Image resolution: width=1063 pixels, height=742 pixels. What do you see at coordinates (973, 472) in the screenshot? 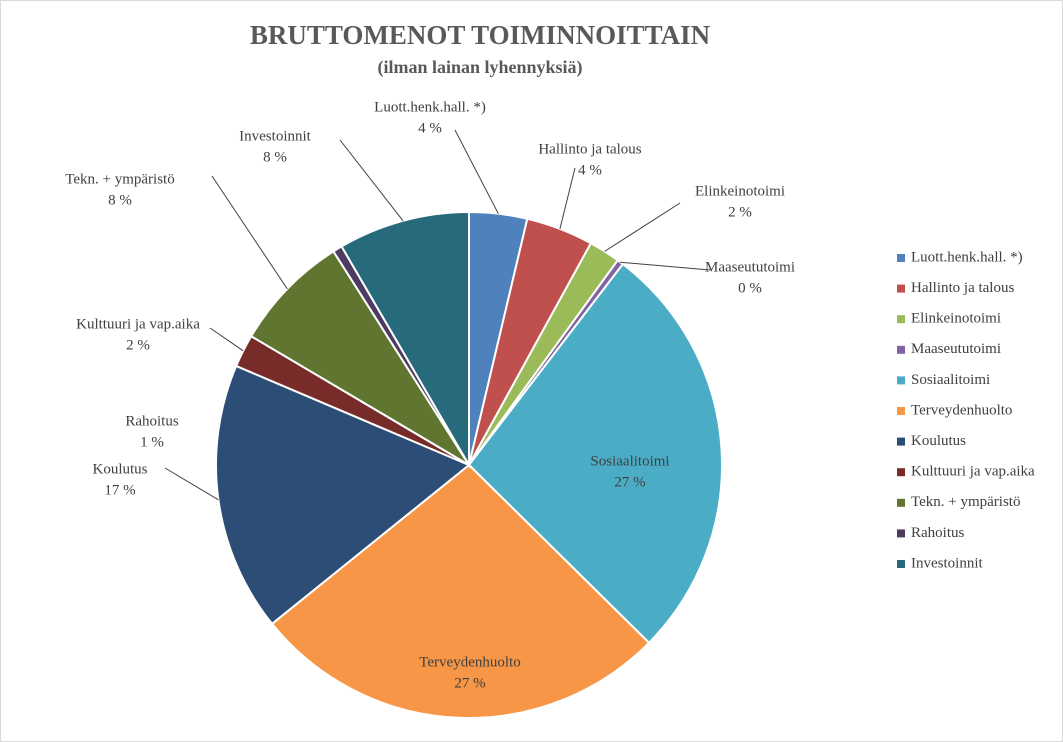
I see `legend-label: Kulttuuri ja vap.aika` at bounding box center [973, 472].